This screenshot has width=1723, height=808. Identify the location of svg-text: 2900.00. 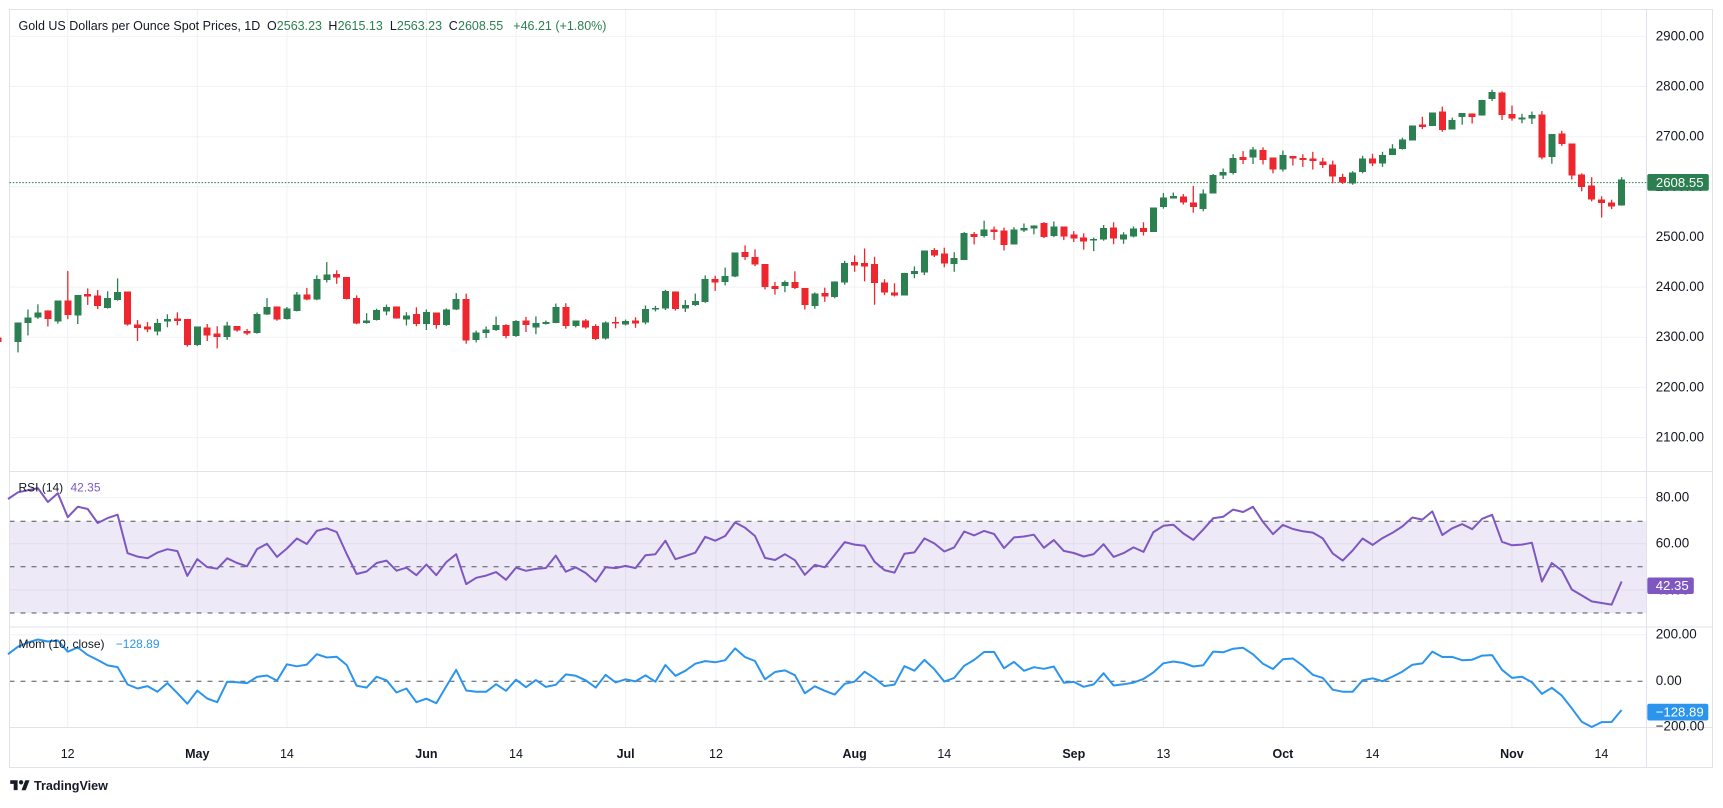
(1680, 35).